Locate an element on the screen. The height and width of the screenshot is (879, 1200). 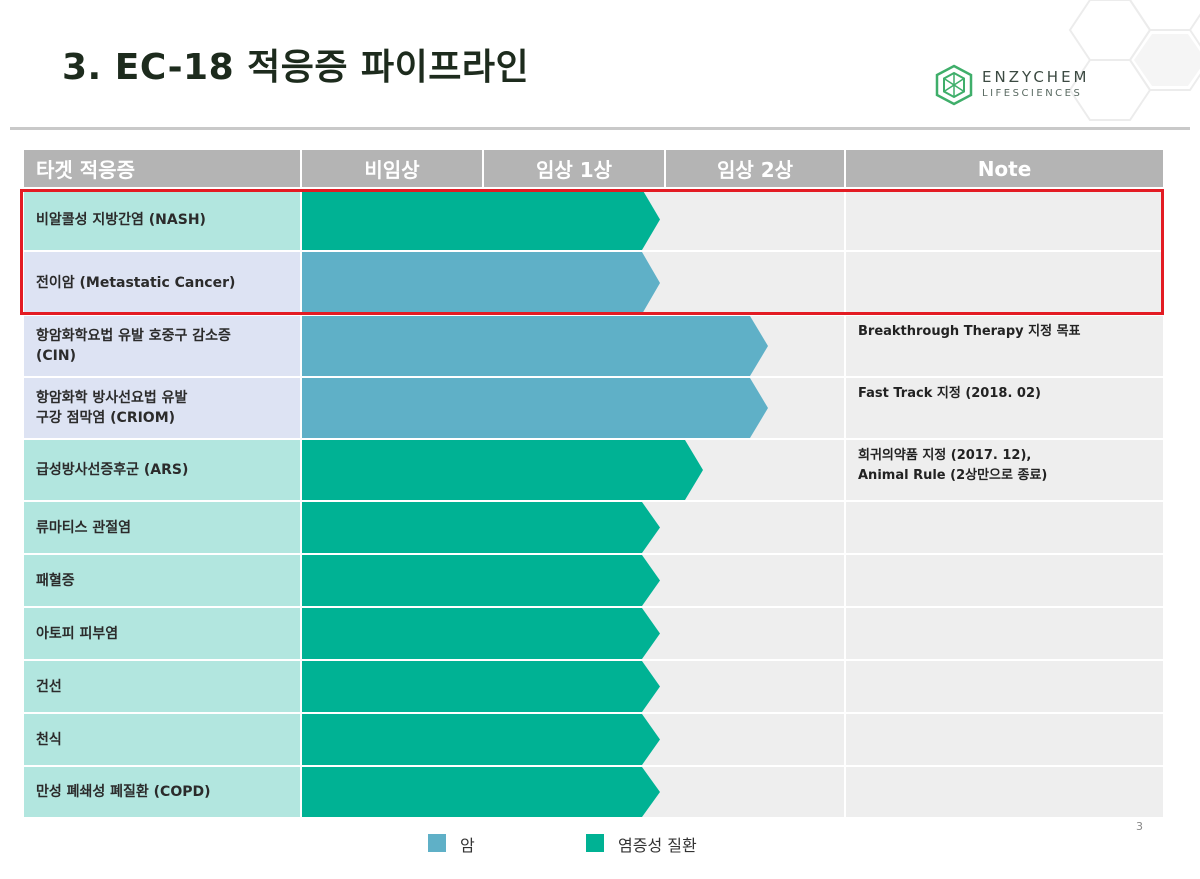
page-number: 3 is located at coordinates (1139, 826).